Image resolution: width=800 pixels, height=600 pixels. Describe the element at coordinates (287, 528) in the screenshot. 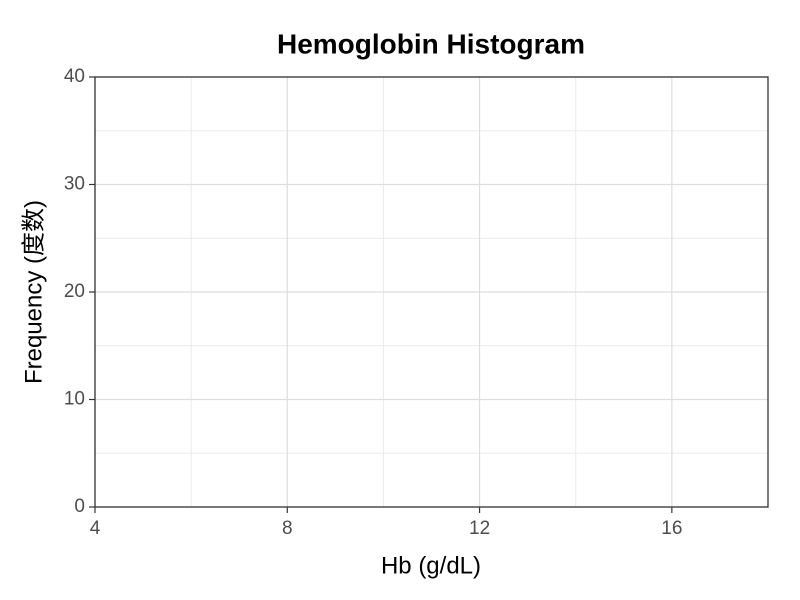

I see `x-tick-label: 8` at that location.